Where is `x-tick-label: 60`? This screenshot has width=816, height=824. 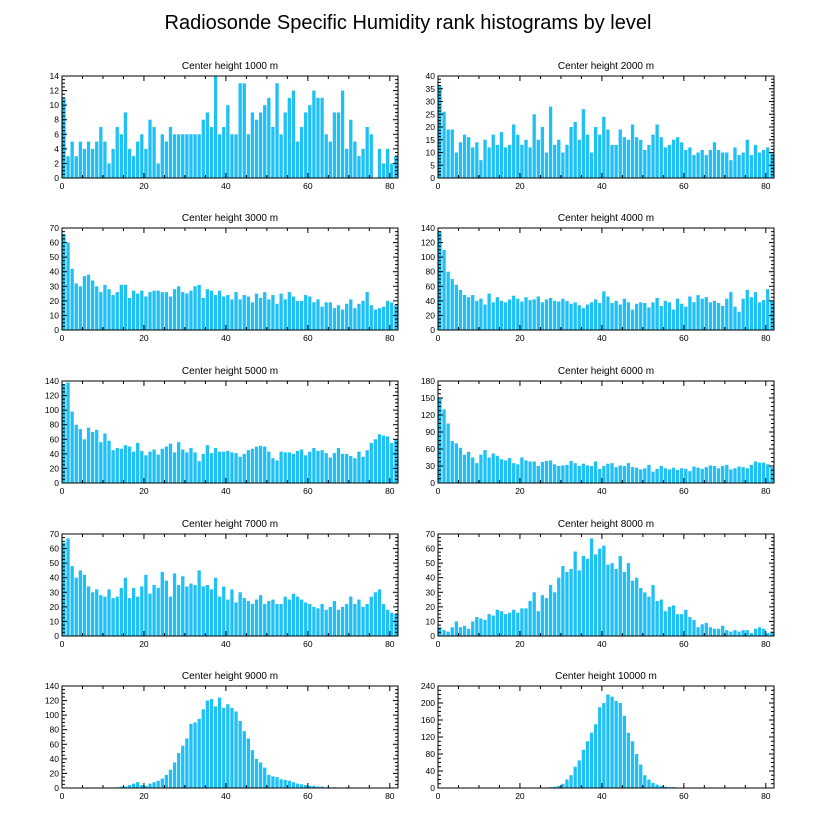
x-tick-label: 60 is located at coordinates (308, 644).